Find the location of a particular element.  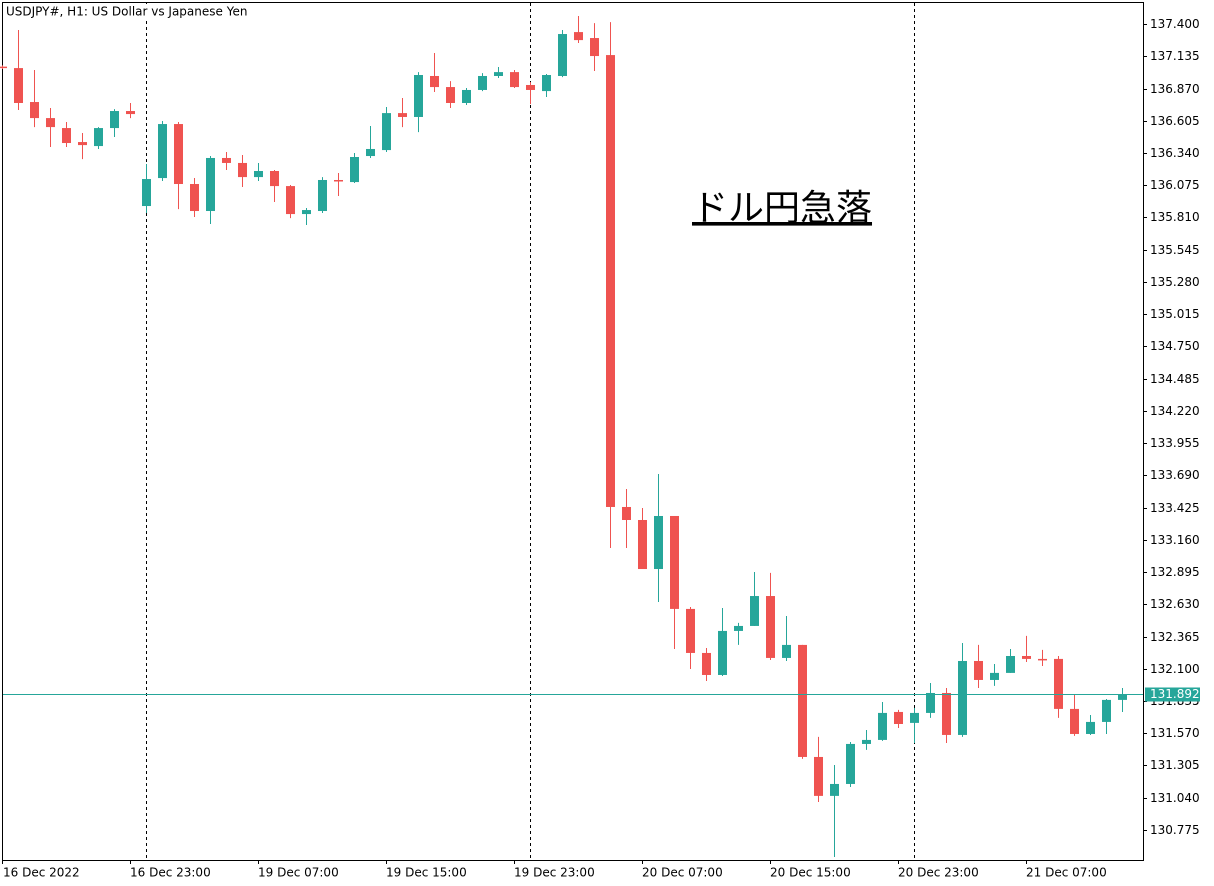

last-price-label: 131.892 is located at coordinates (1175, 694).